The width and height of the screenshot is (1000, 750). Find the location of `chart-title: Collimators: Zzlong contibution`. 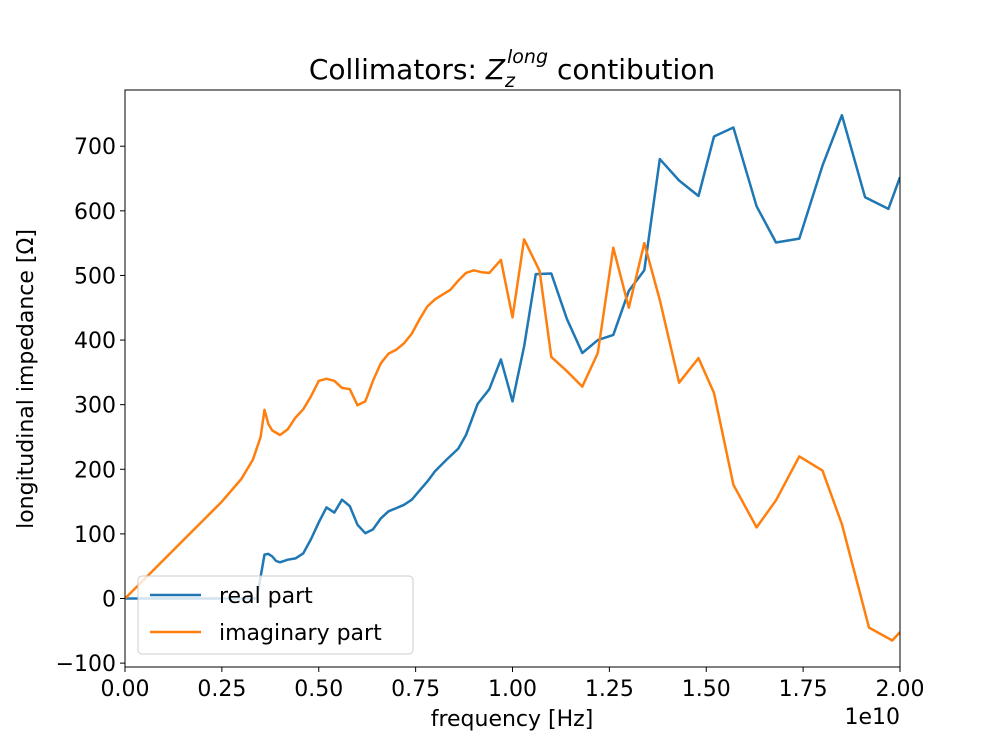

chart-title: Collimators: Zzlong contibution is located at coordinates (512, 69).